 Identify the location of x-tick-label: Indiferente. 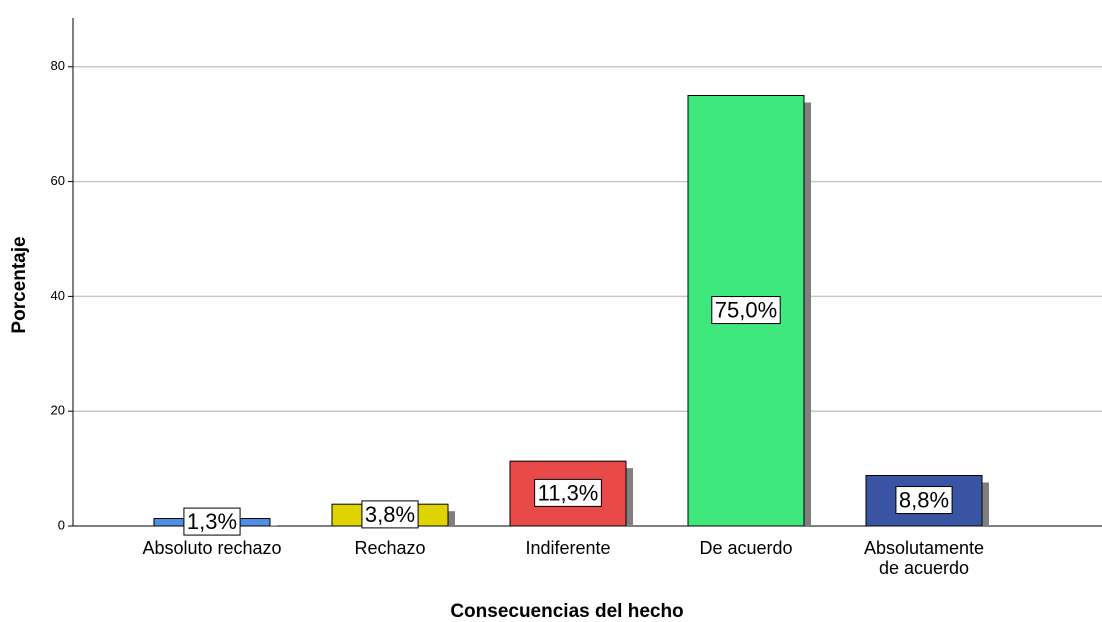
(567, 548).